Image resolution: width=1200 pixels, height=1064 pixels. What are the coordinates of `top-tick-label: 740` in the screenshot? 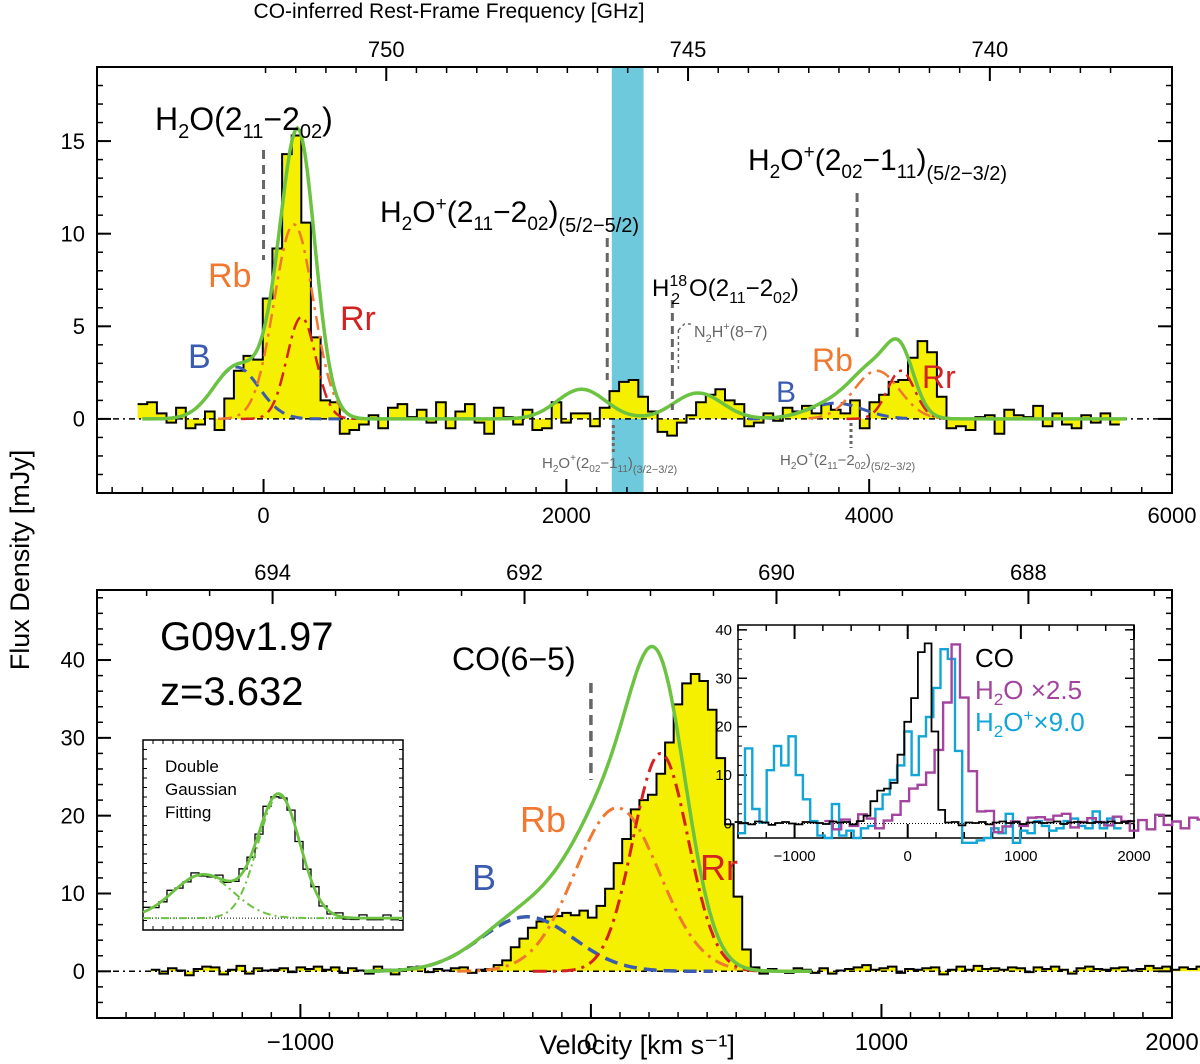 It's located at (989, 49).